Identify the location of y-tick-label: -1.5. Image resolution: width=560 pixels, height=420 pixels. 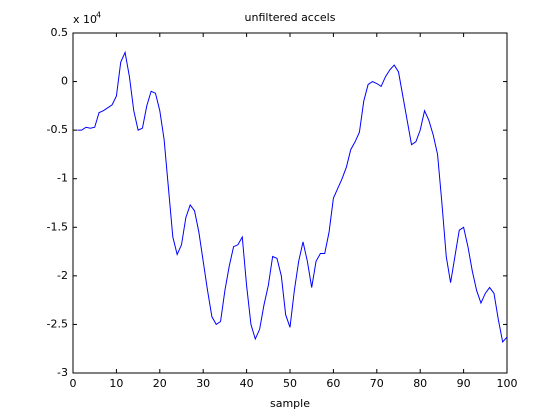
(57, 226).